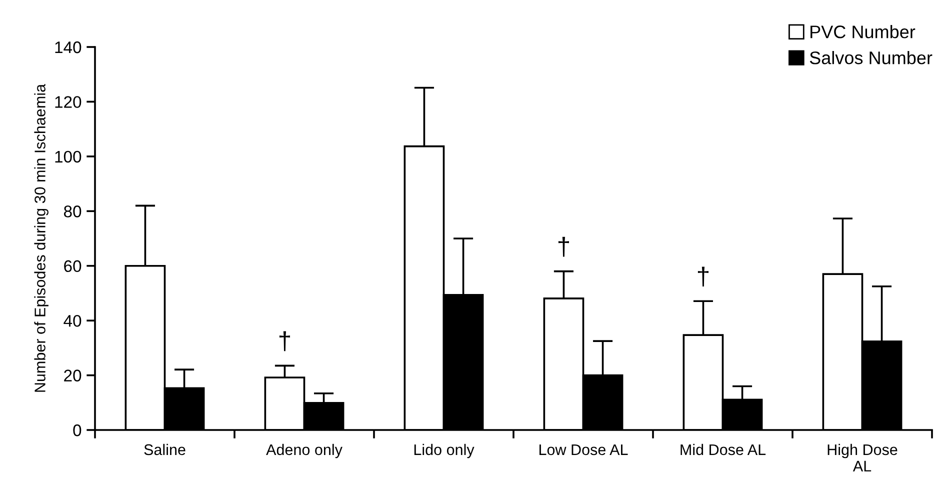 Image resolution: width=945 pixels, height=498 pixels. Describe the element at coordinates (41, 238) in the screenshot. I see `y-axis-title: Number of Episodes during 30 min Ischaemia` at that location.